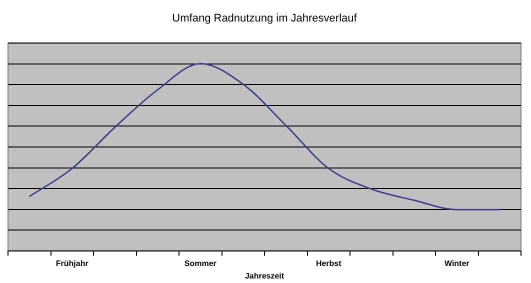 This screenshot has height=283, width=531. Describe the element at coordinates (457, 263) in the screenshot. I see `x-tick-label: Winter` at that location.